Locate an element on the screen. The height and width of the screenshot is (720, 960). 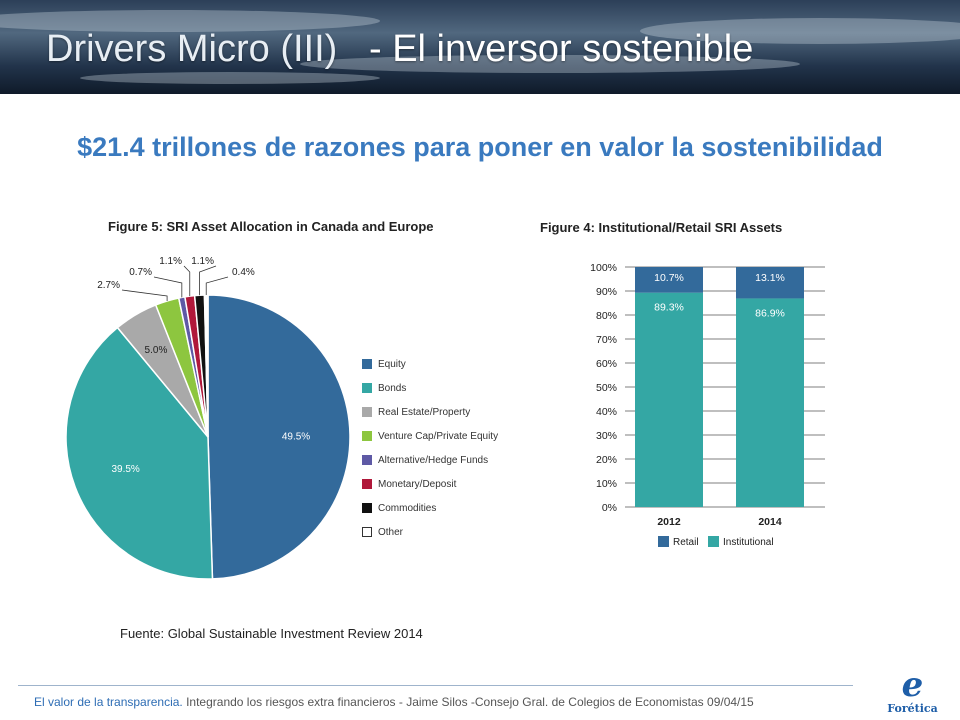
legend-item-commodities: Commodities is located at coordinates (430, 508).